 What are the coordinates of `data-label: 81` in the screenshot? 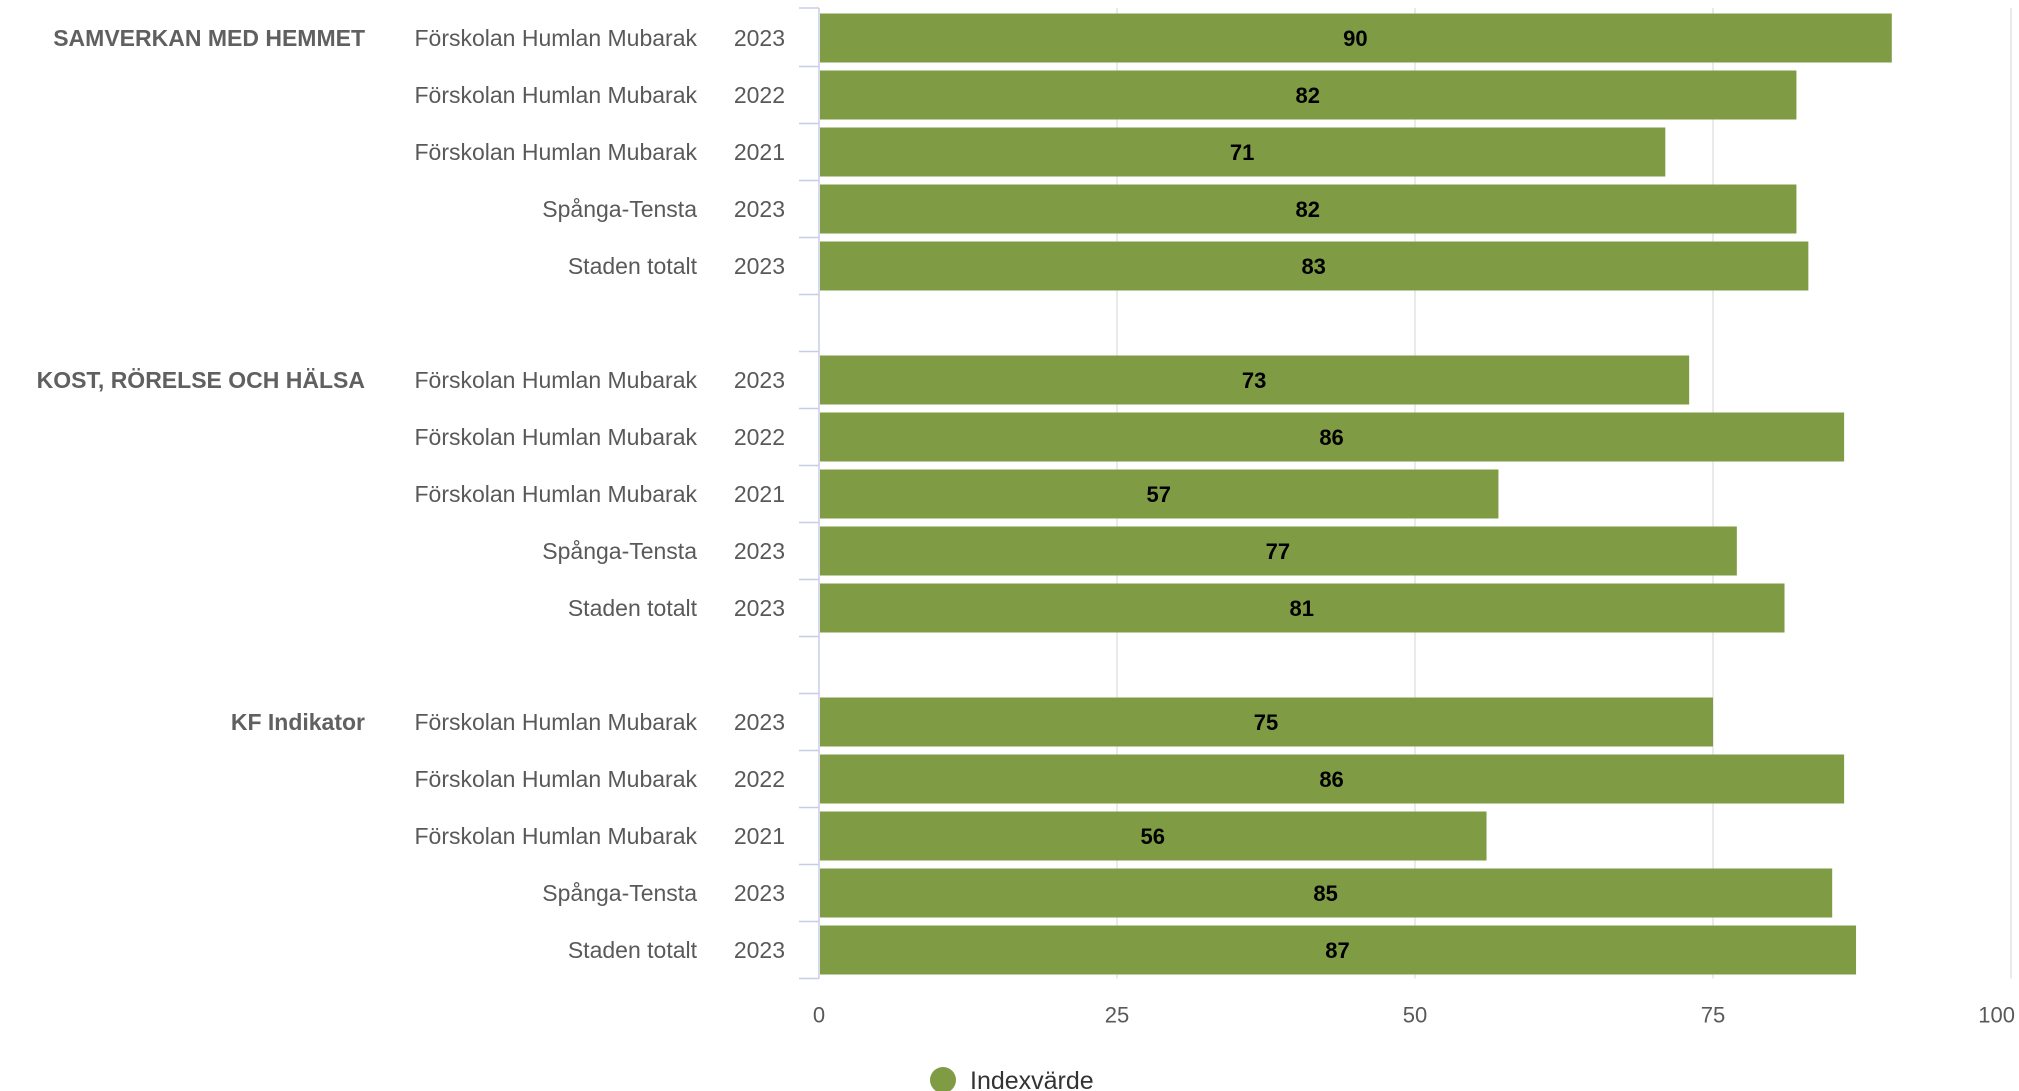 It's located at (1302, 608).